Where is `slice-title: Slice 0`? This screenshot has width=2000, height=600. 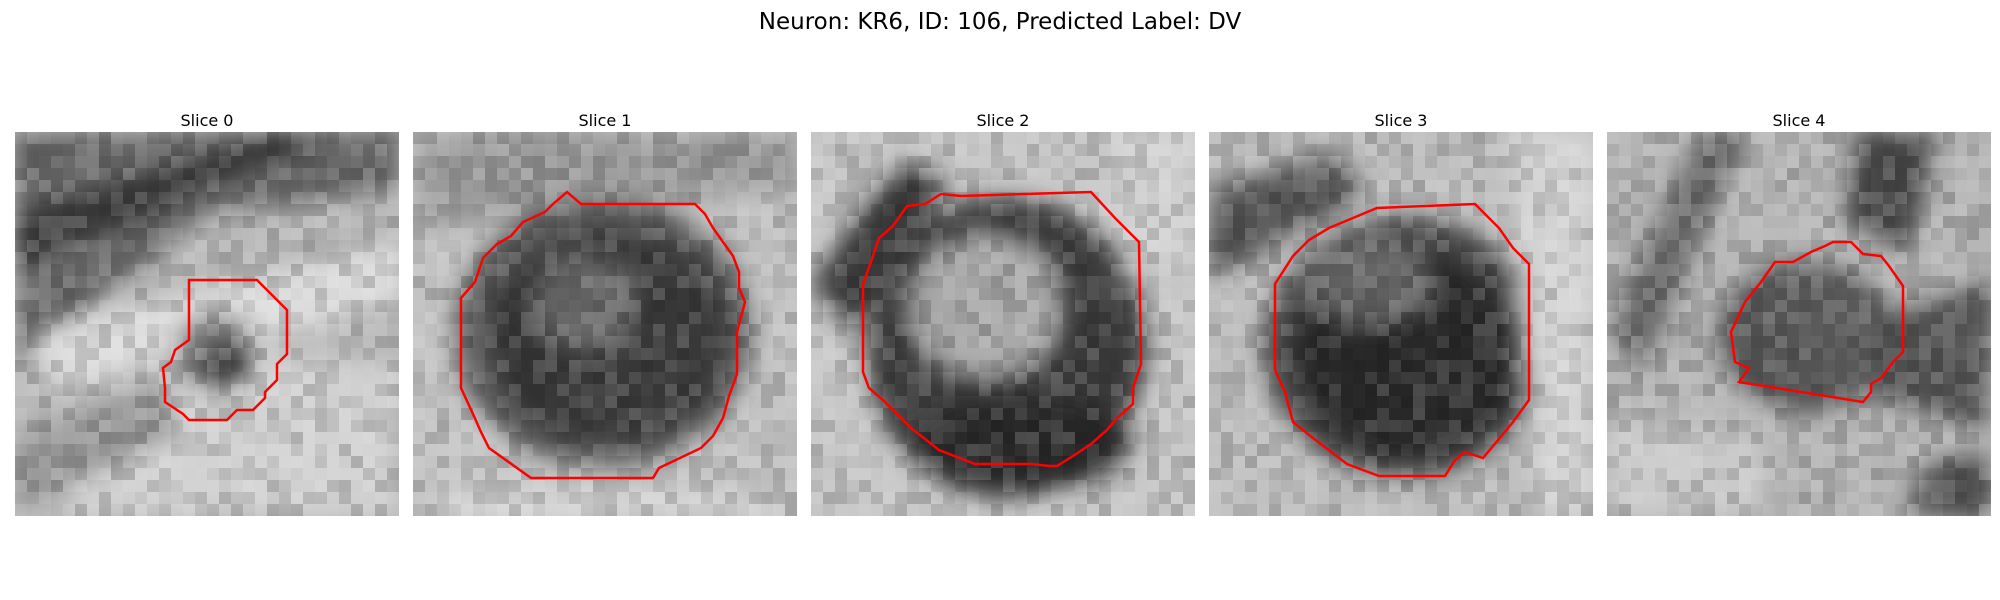 slice-title: Slice 0 is located at coordinates (207, 120).